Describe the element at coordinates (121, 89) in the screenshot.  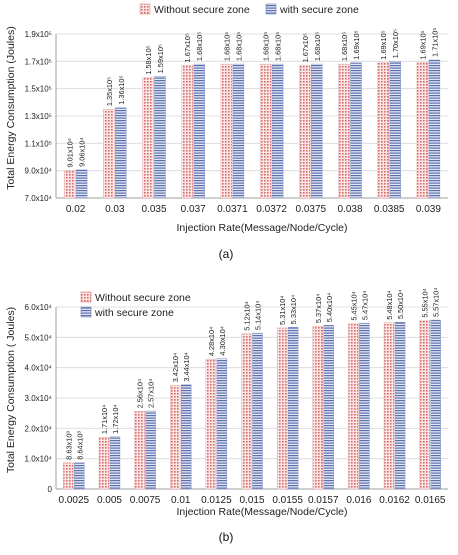
I see `data-label: 1.36x10⁵` at that location.